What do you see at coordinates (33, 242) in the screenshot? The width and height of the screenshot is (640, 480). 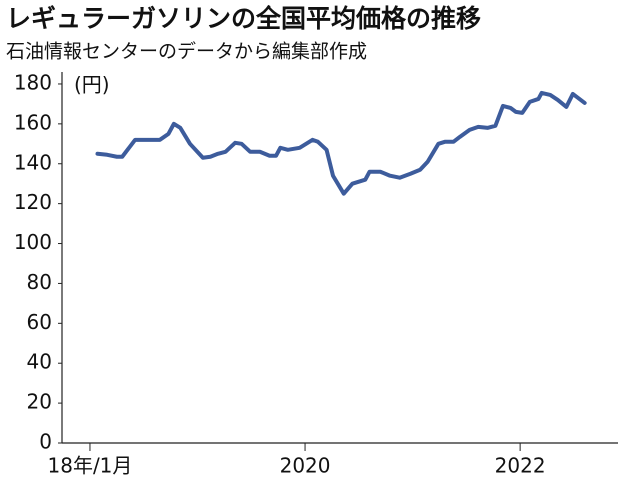 I see `y-tick-label: 100` at bounding box center [33, 242].